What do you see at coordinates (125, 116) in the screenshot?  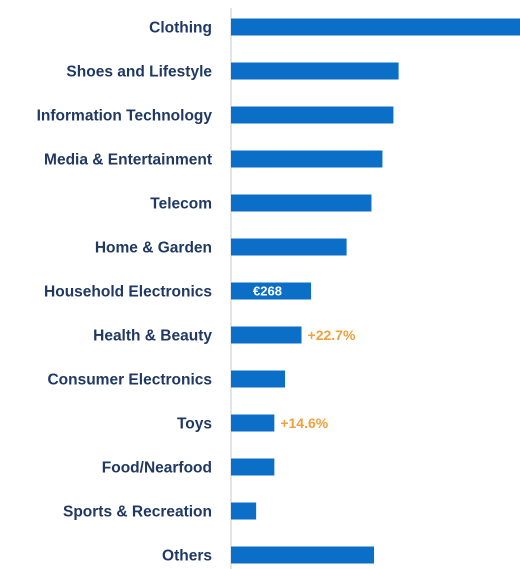 I see `category-label-information-technology: Information Technology` at bounding box center [125, 116].